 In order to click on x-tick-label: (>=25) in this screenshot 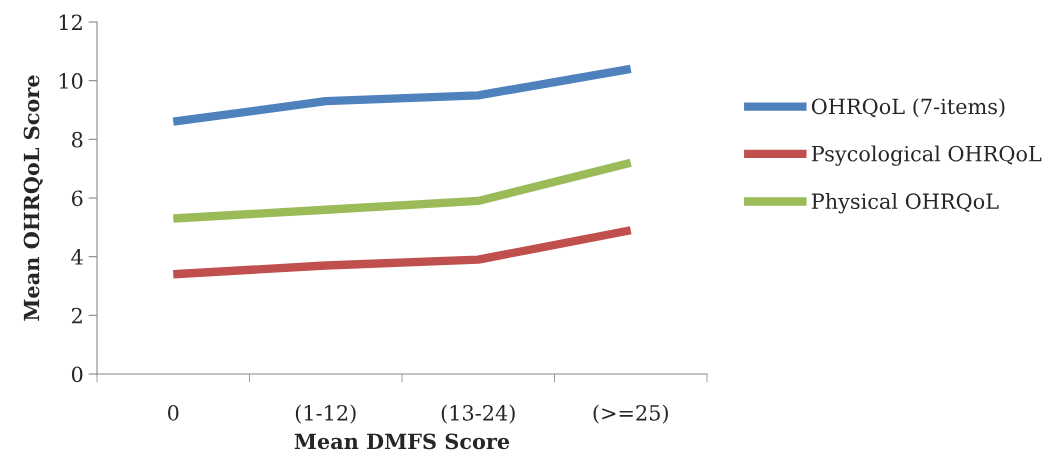, I will do `click(630, 414)`.